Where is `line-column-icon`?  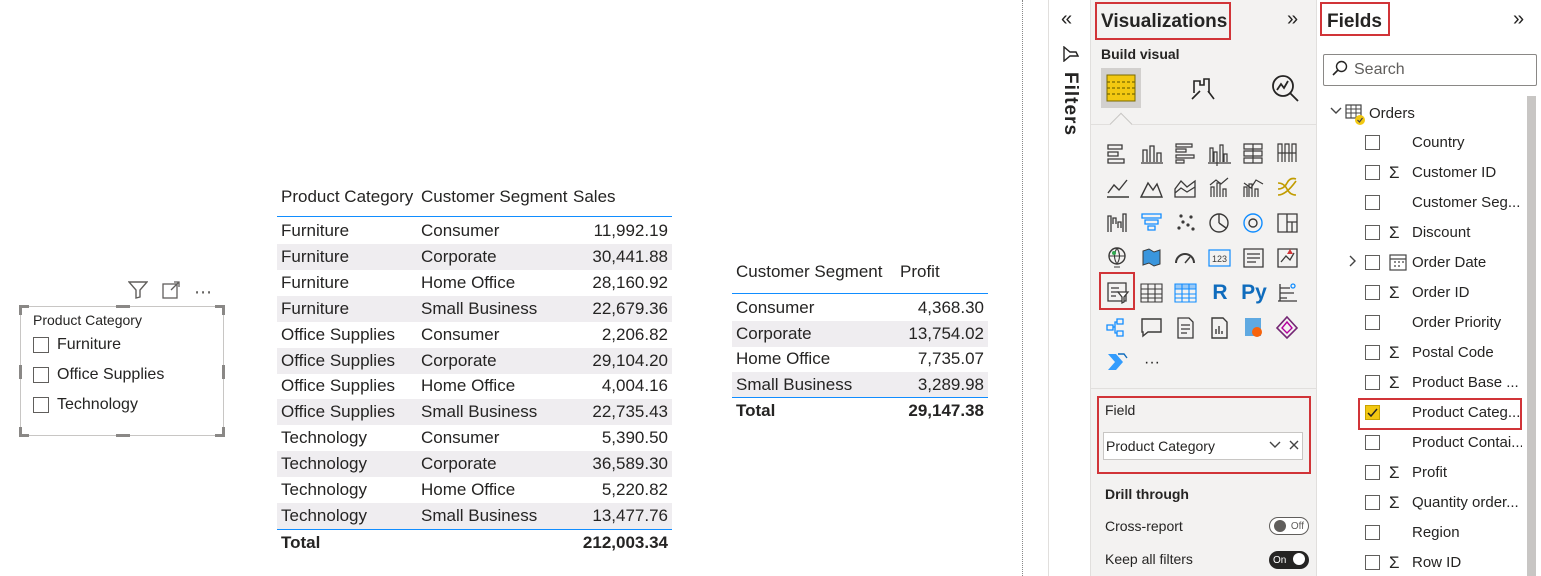
line-column-icon is located at coordinates (1220, 187).